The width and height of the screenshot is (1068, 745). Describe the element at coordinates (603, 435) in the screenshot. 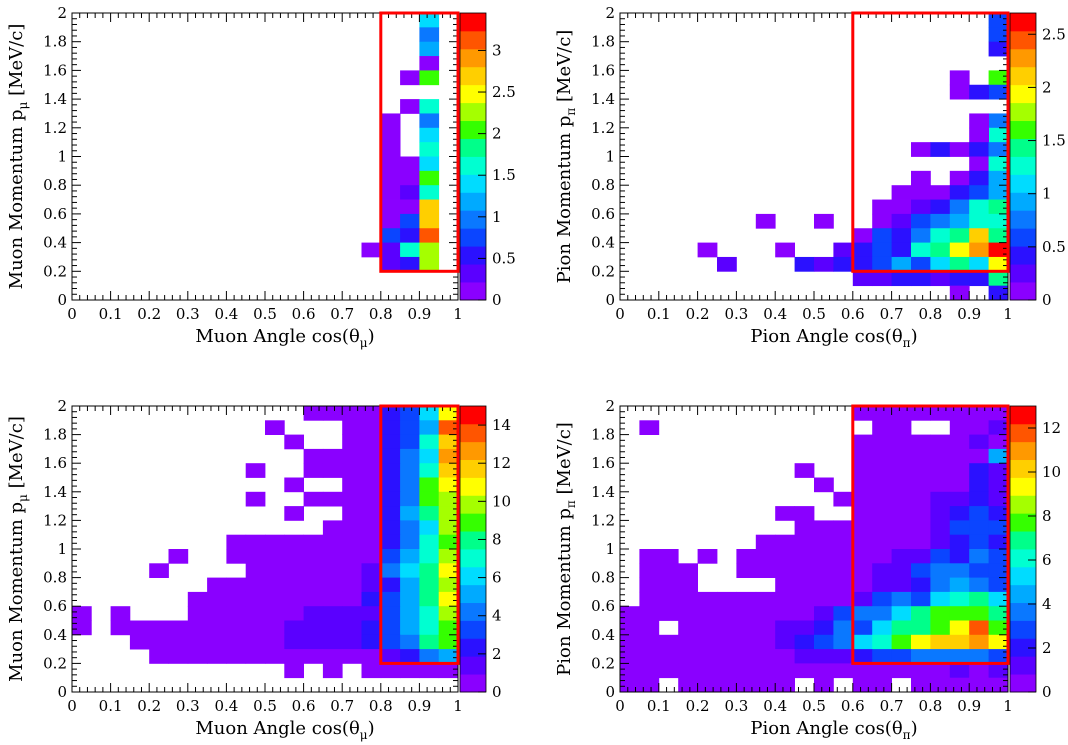

I see `y-tick-label: 1.8` at that location.